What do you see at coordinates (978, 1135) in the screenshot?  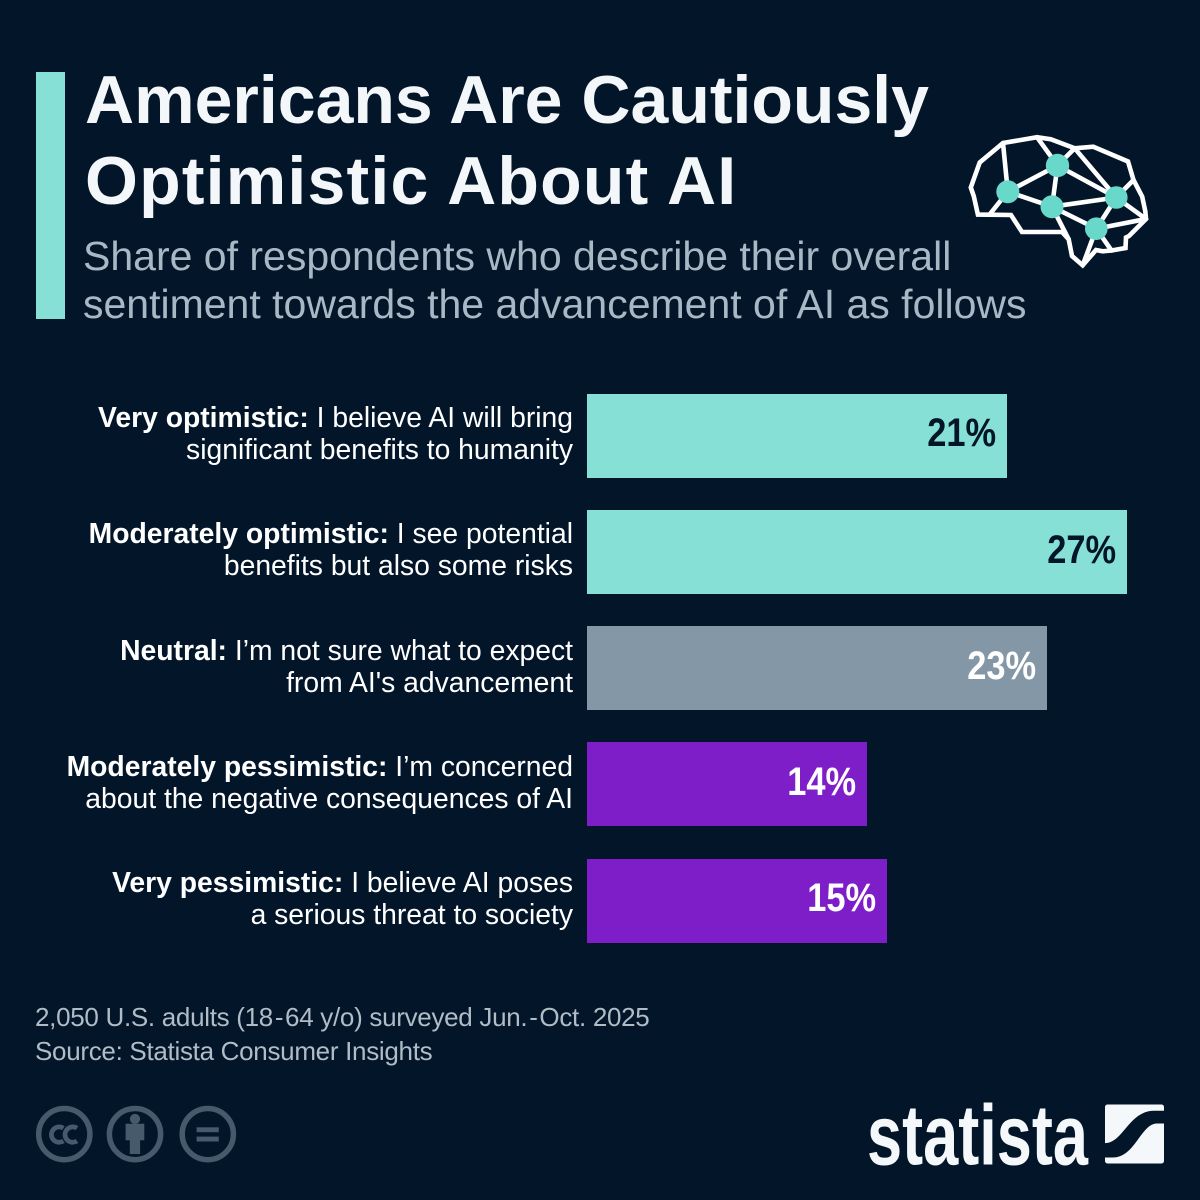 I see `svg-text: statista` at bounding box center [978, 1135].